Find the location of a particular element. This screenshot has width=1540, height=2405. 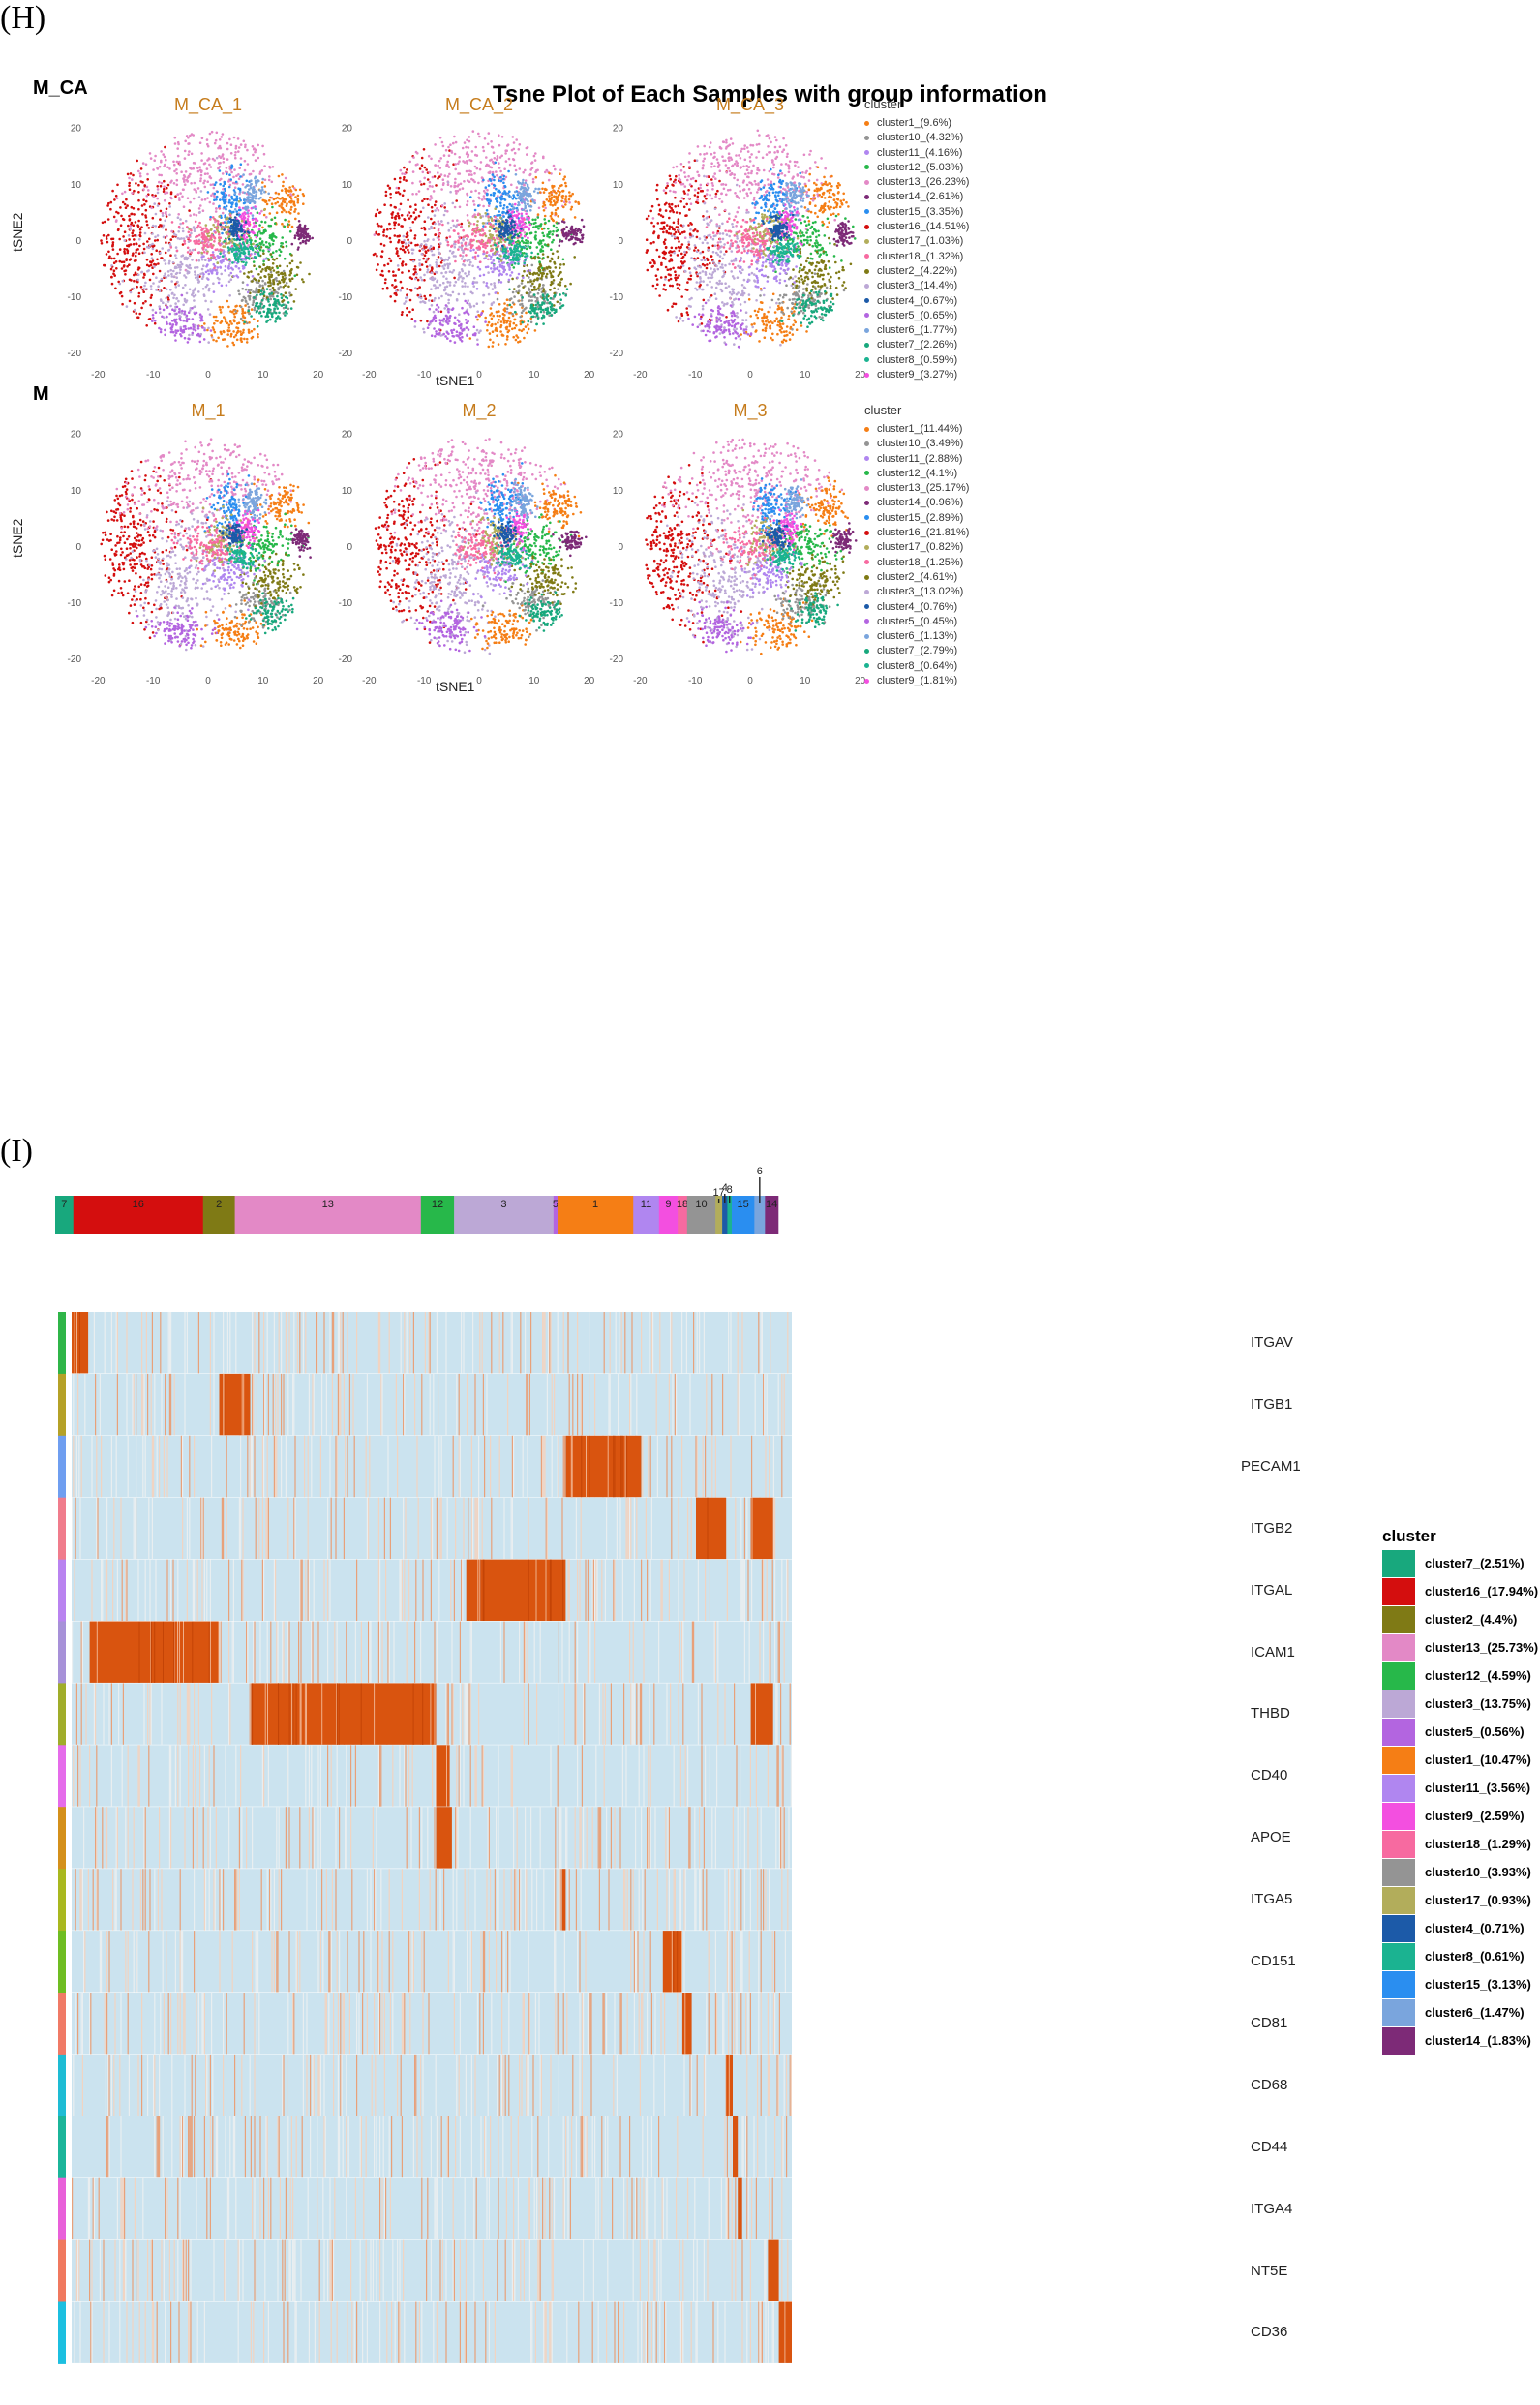

x-tick-label: -20 is located at coordinates (98, 375).